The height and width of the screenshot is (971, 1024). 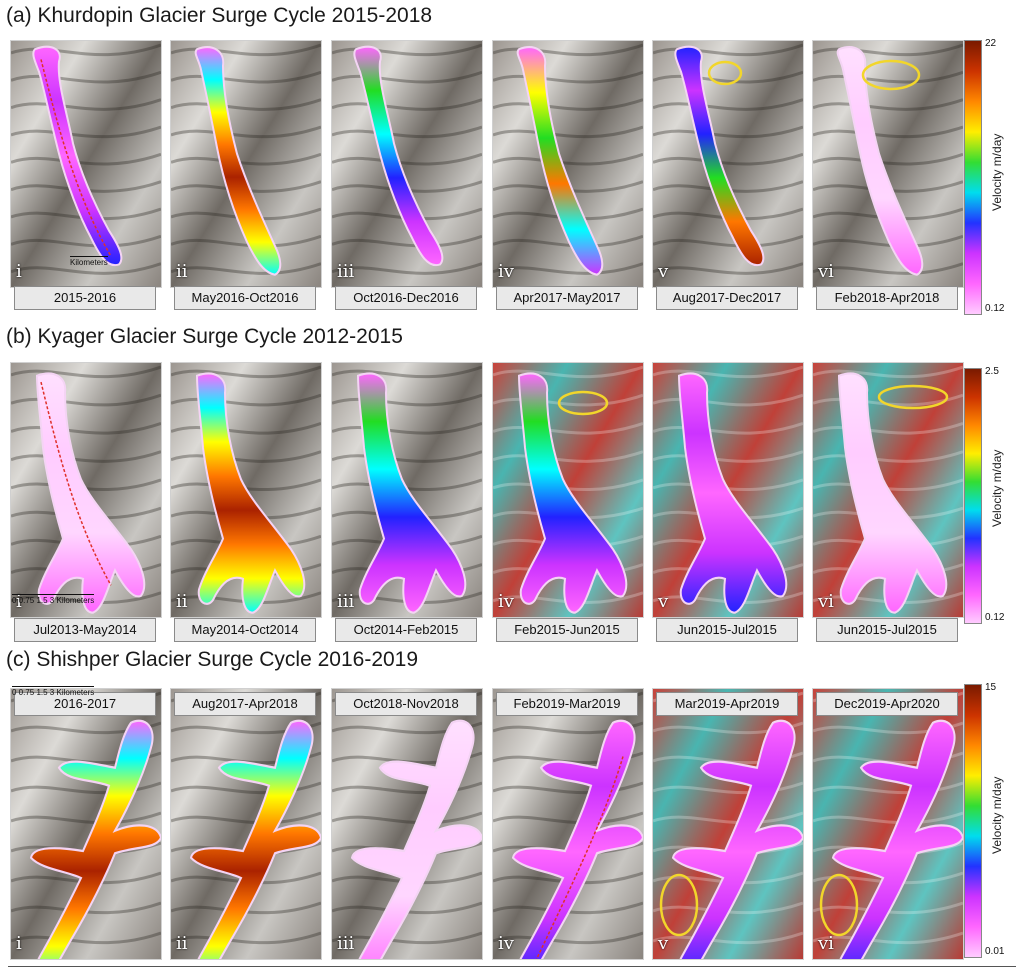 What do you see at coordinates (85, 298) in the screenshot?
I see `tile-date-label: 2015-2016` at bounding box center [85, 298].